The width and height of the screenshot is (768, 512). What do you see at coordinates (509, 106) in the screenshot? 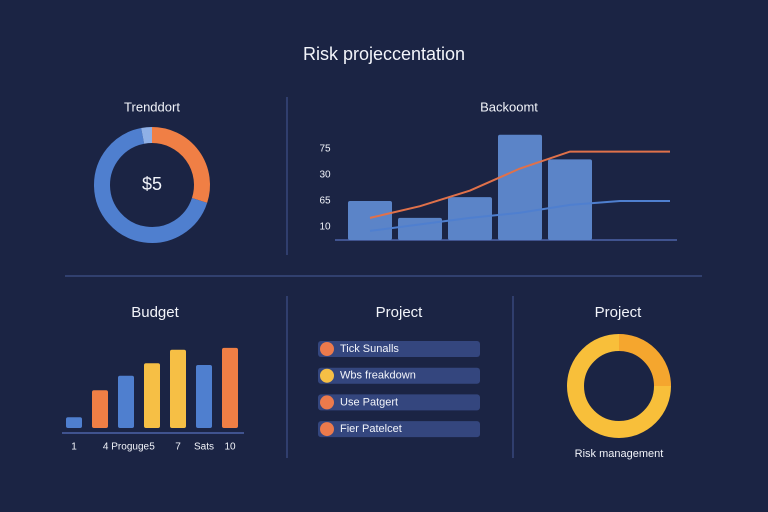
I see `chart-title: Backoomt` at bounding box center [509, 106].